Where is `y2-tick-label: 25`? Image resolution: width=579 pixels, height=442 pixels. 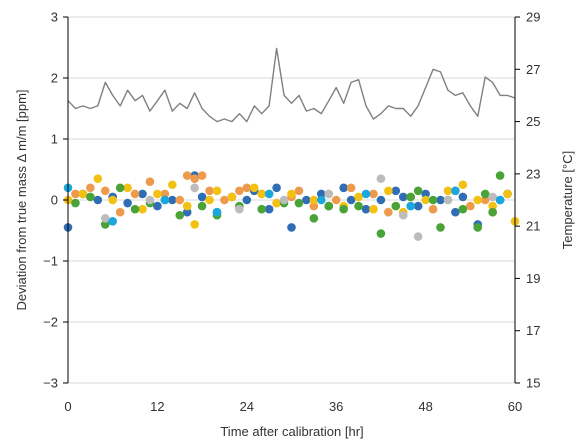
y2-tick-label: 25 is located at coordinates (533, 121).